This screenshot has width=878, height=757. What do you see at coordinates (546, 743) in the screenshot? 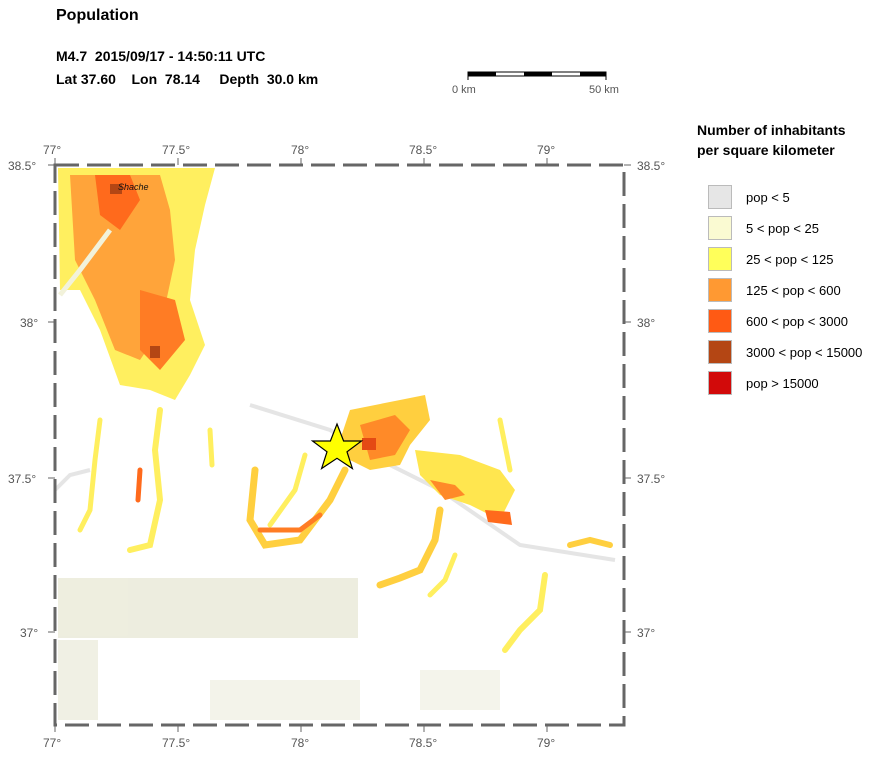
I see `x-tick-label-bottom: 79°` at bounding box center [546, 743].